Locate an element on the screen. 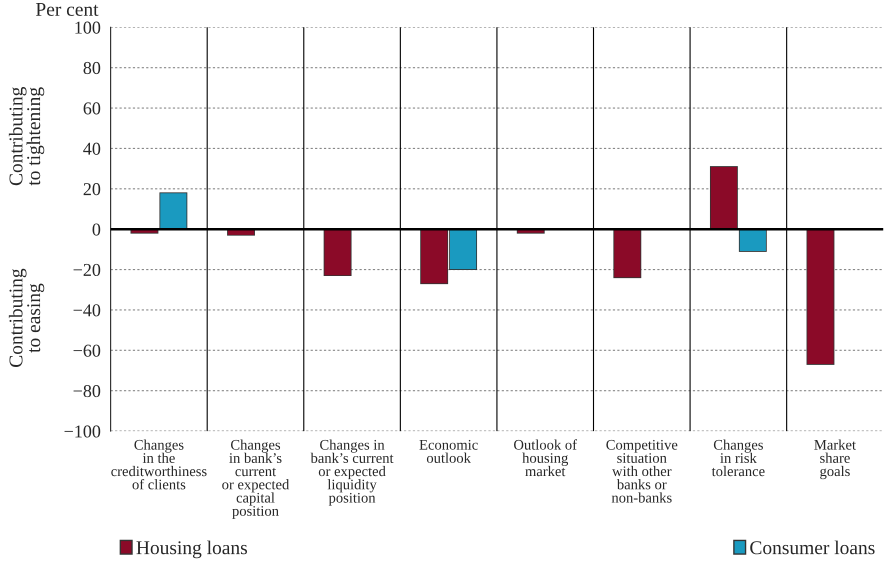 Image resolution: width=885 pixels, height=568 pixels. x-tick-label: Changes in bank’s current or expected liquidity position is located at coordinates (352, 472).